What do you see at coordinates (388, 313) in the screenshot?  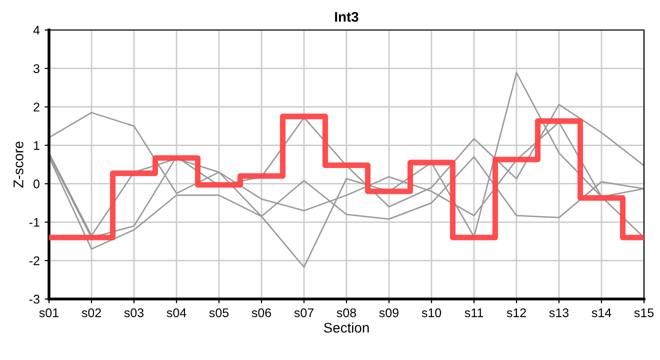 I see `x-tick-label: s09` at bounding box center [388, 313].